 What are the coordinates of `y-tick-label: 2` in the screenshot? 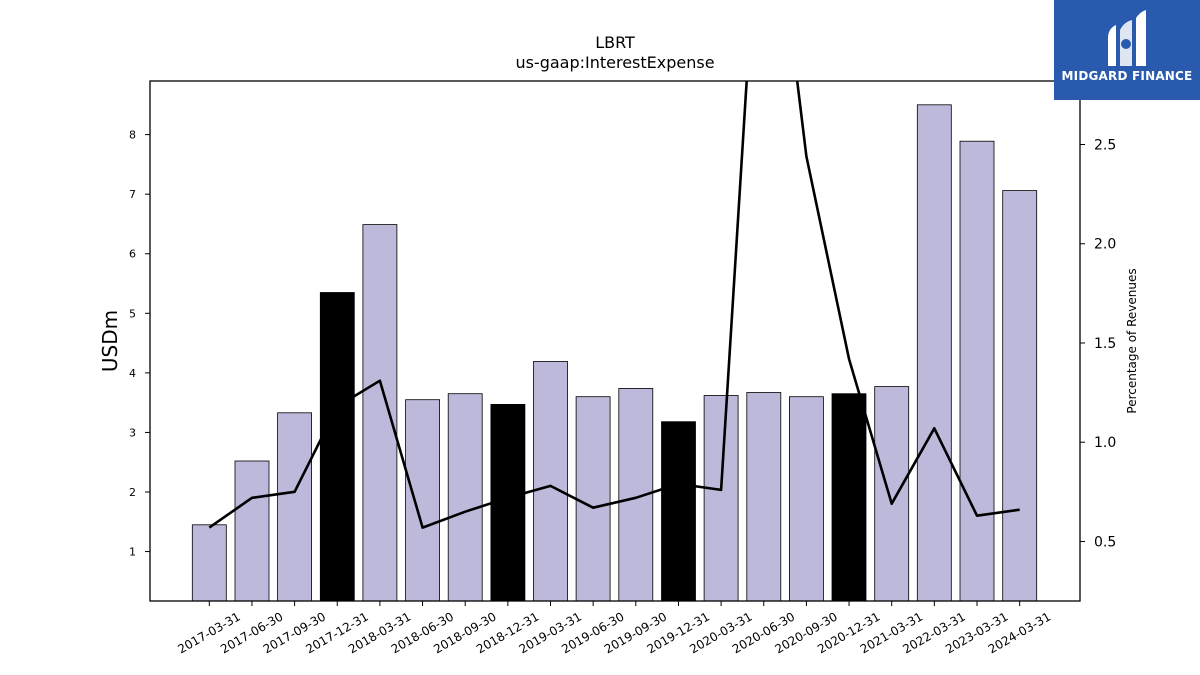 It's located at (132, 492).